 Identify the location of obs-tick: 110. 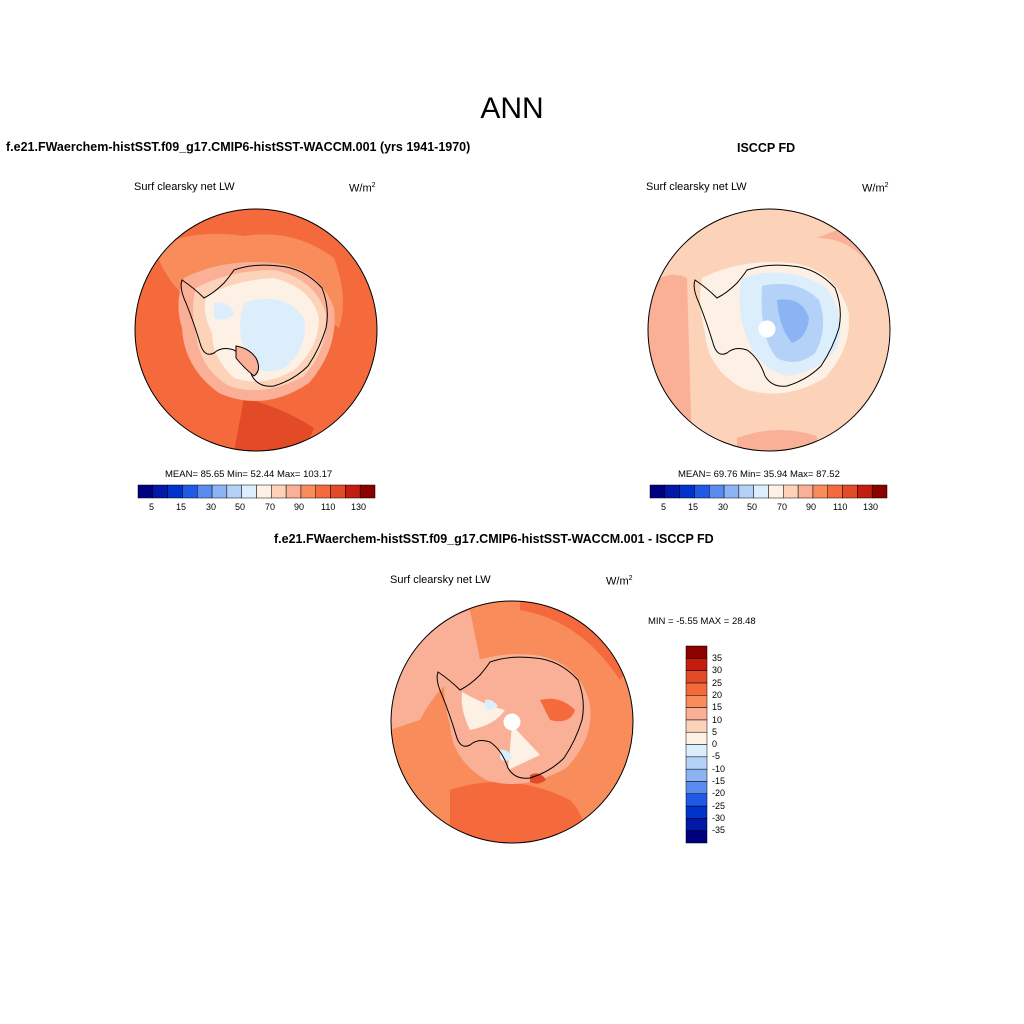
(840, 507).